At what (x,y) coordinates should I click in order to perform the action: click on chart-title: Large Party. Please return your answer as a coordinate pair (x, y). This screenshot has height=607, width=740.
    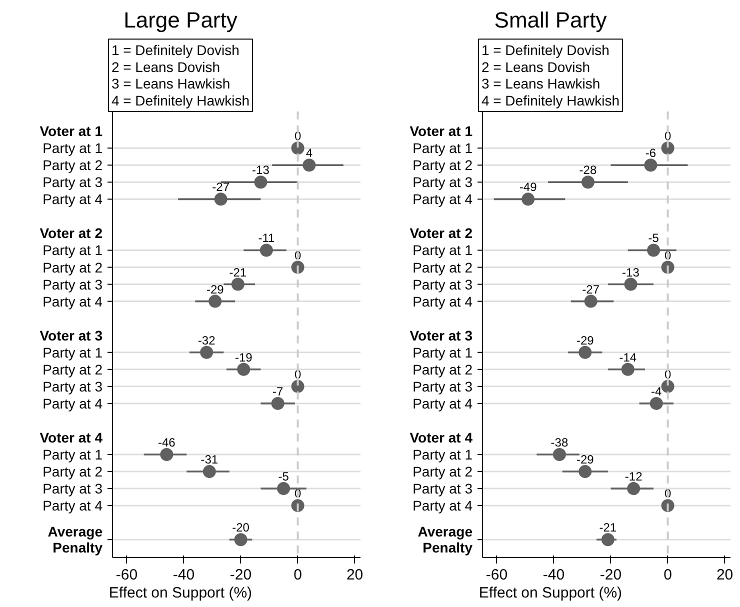
    Looking at the image, I should click on (181, 20).